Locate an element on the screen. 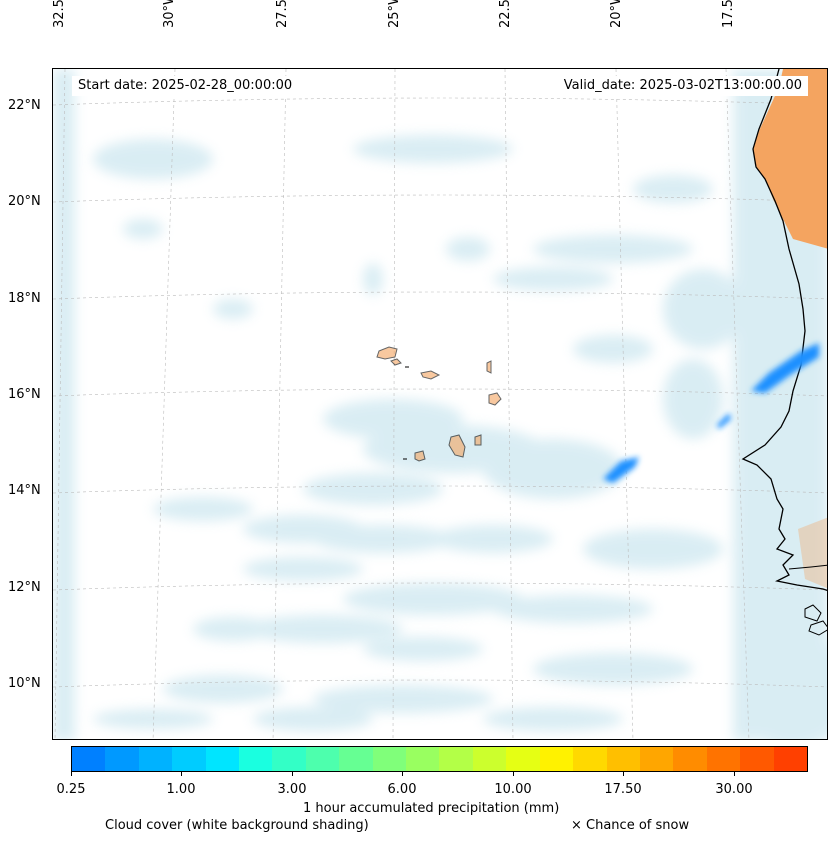  latitude-label-10n: 10°N is located at coordinates (24, 683).